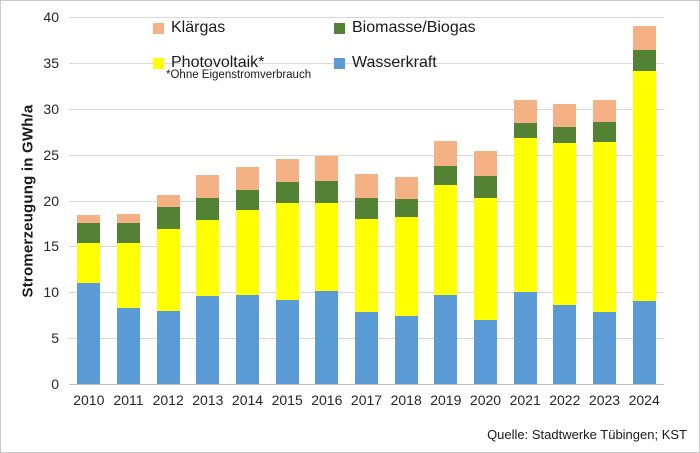 Image resolution: width=700 pixels, height=453 pixels. I want to click on segment-wasserkraft-2022, so click(565, 344).